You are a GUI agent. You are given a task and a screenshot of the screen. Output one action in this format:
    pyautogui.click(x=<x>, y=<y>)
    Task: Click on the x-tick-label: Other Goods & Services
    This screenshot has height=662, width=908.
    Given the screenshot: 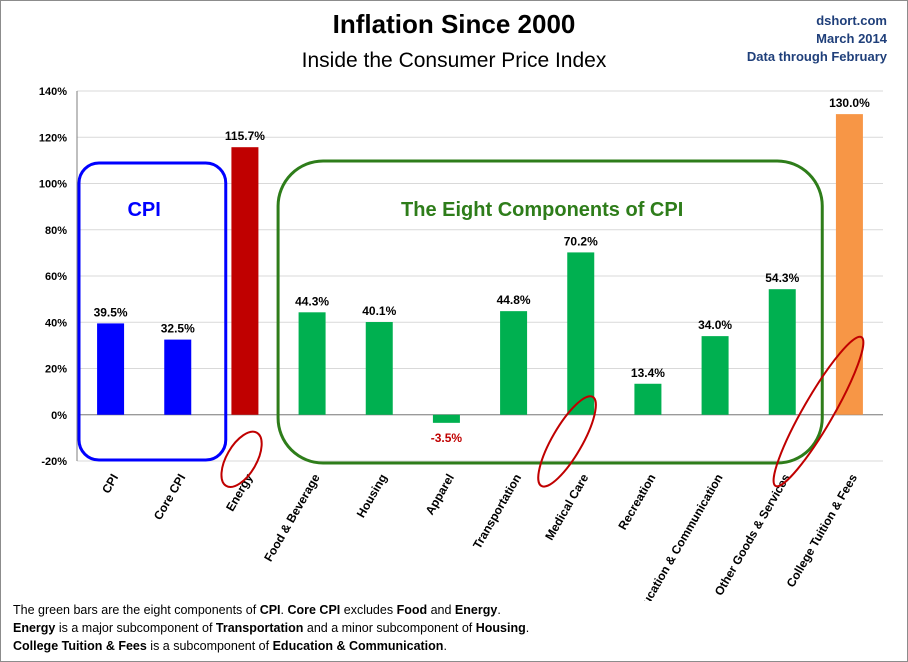 What is the action you would take?
    pyautogui.click(x=752, y=534)
    